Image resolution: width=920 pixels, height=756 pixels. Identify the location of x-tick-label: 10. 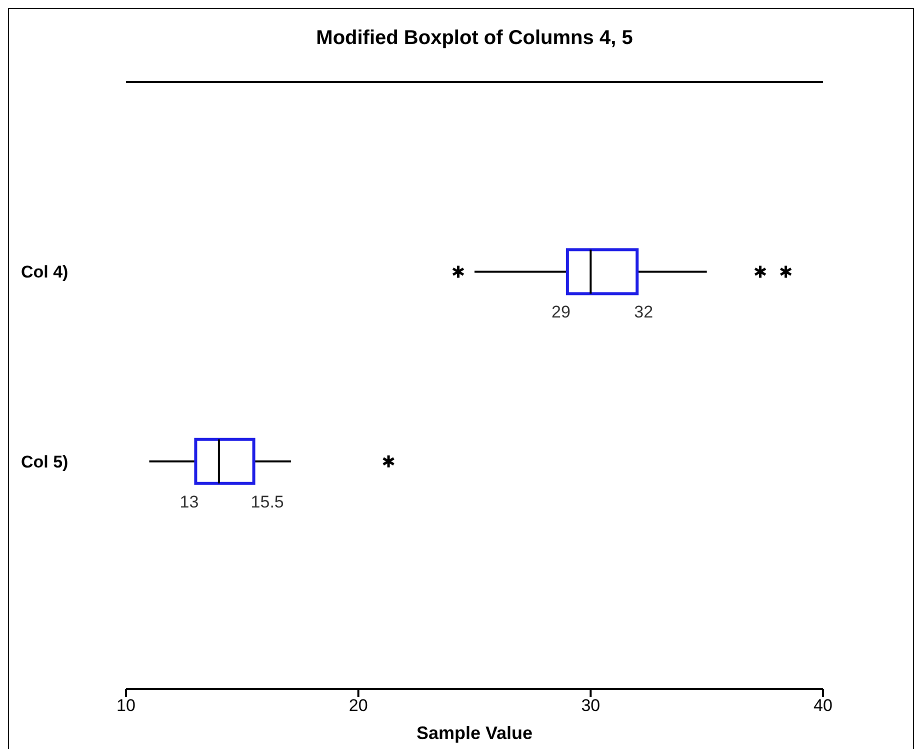
(126, 706).